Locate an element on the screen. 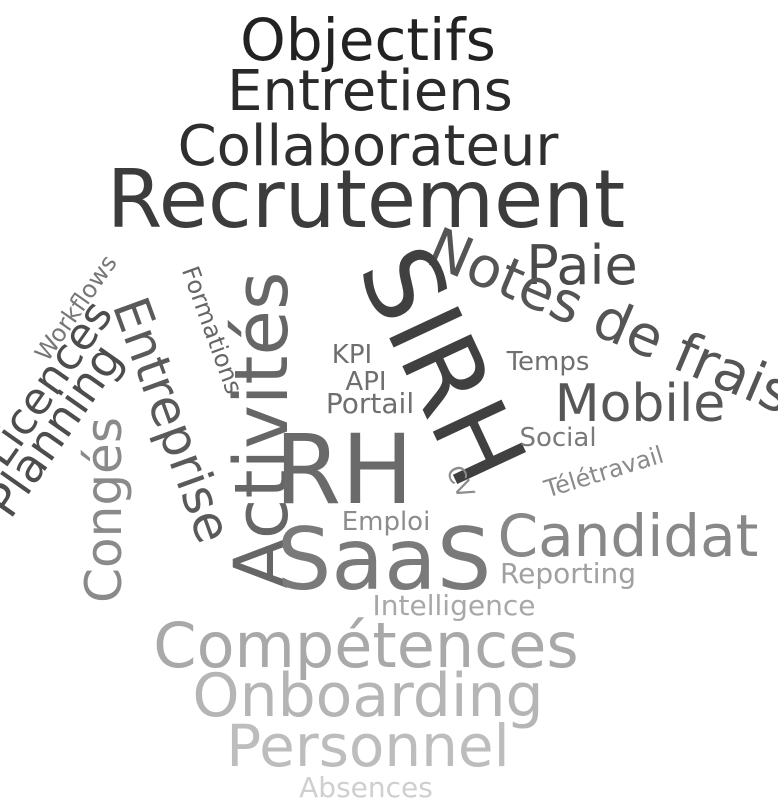 The height and width of the screenshot is (806, 778). word-candidat: Candidat is located at coordinates (628, 536).